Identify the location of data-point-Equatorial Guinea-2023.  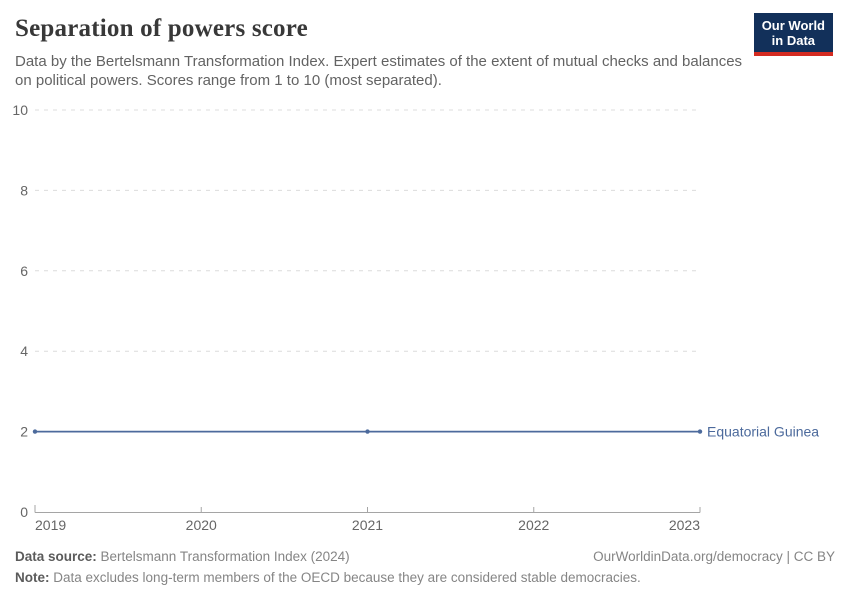
(700, 431).